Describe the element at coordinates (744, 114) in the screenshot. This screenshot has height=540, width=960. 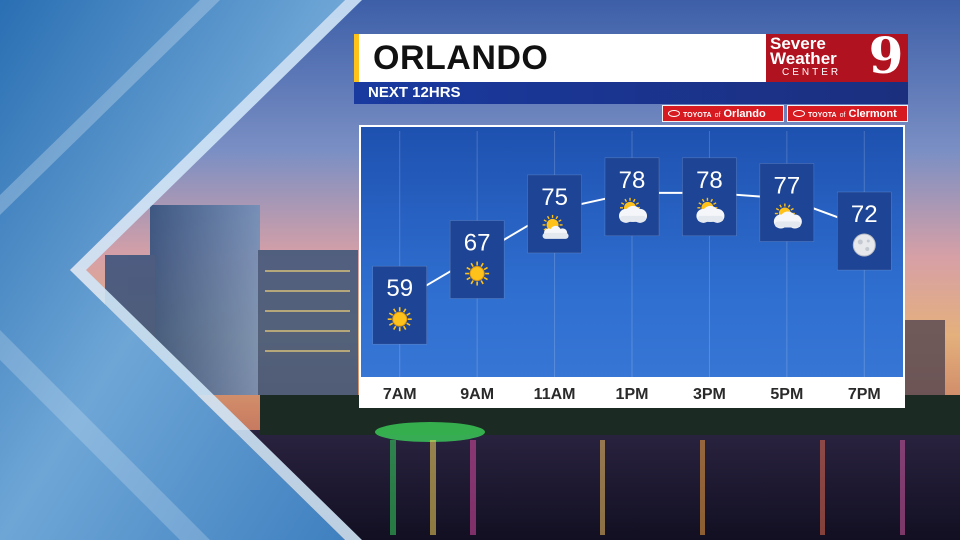
I see `sponsor-city: Orlando` at that location.